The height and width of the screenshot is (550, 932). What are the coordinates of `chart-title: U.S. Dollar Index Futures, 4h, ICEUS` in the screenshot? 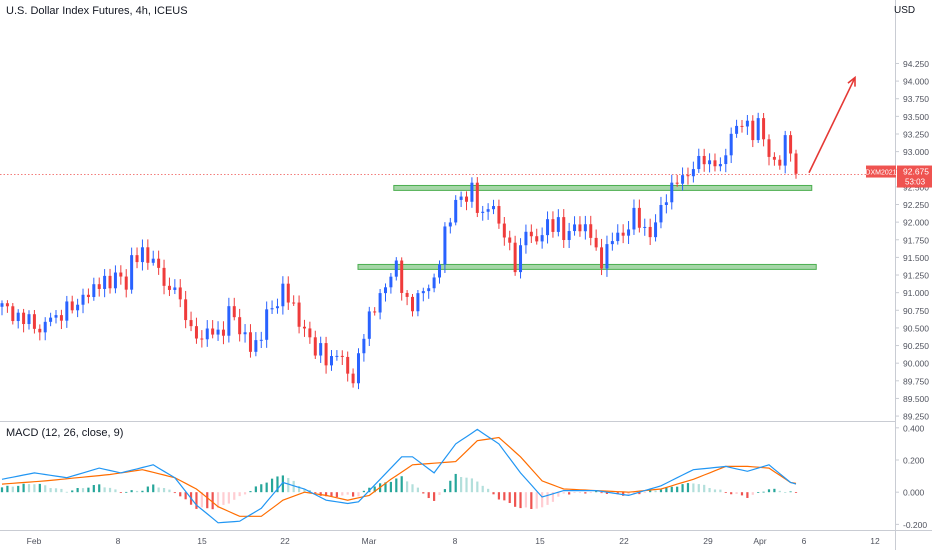 It's located at (97, 11).